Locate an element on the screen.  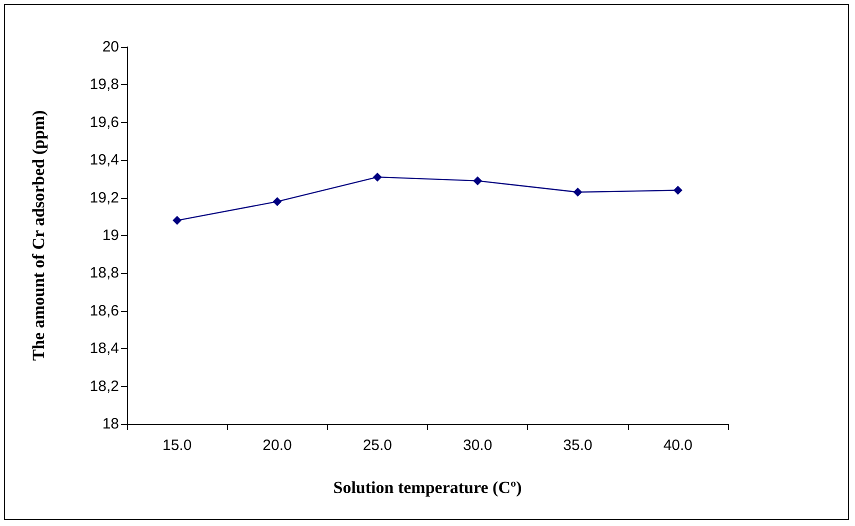
x-tick-label: 25.0 is located at coordinates (377, 445).